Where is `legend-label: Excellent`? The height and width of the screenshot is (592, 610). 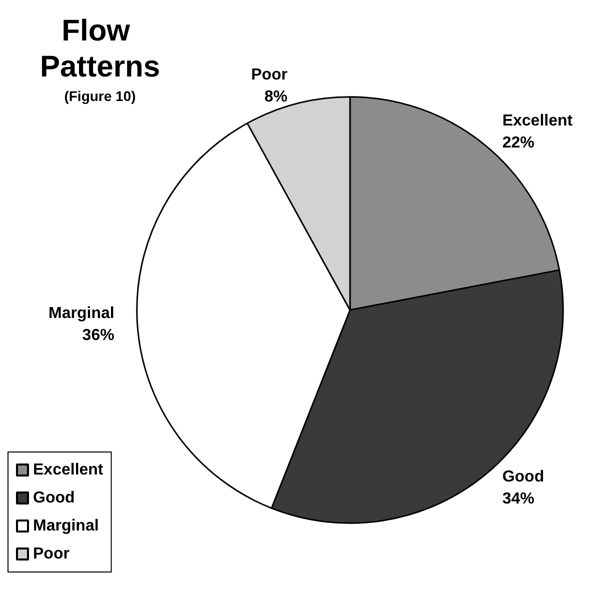
legend-label: Excellent is located at coordinates (68, 470).